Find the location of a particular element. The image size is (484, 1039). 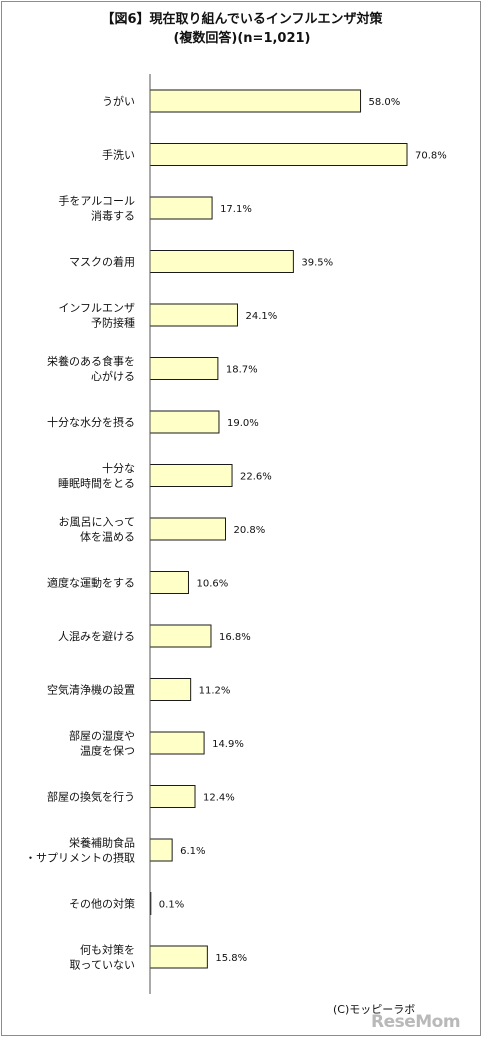

value-label: 70.8% is located at coordinates (431, 156).